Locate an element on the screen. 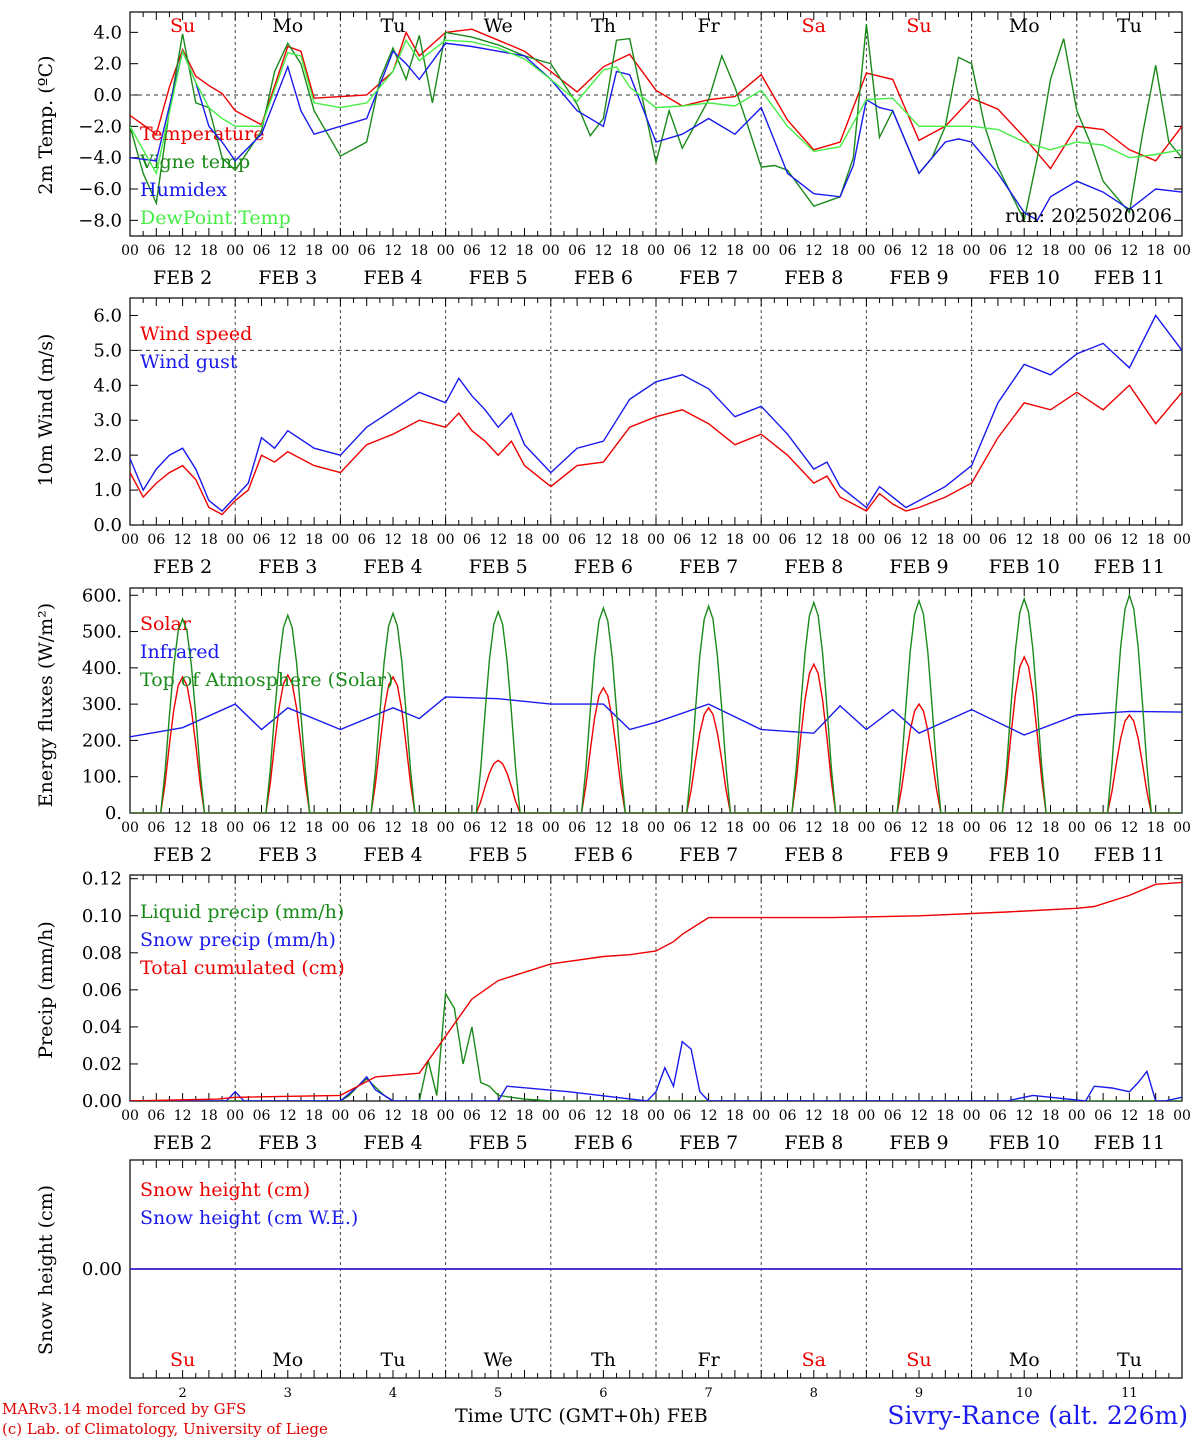 This screenshot has width=1194, height=1440. panel-frame is located at coordinates (656, 124).